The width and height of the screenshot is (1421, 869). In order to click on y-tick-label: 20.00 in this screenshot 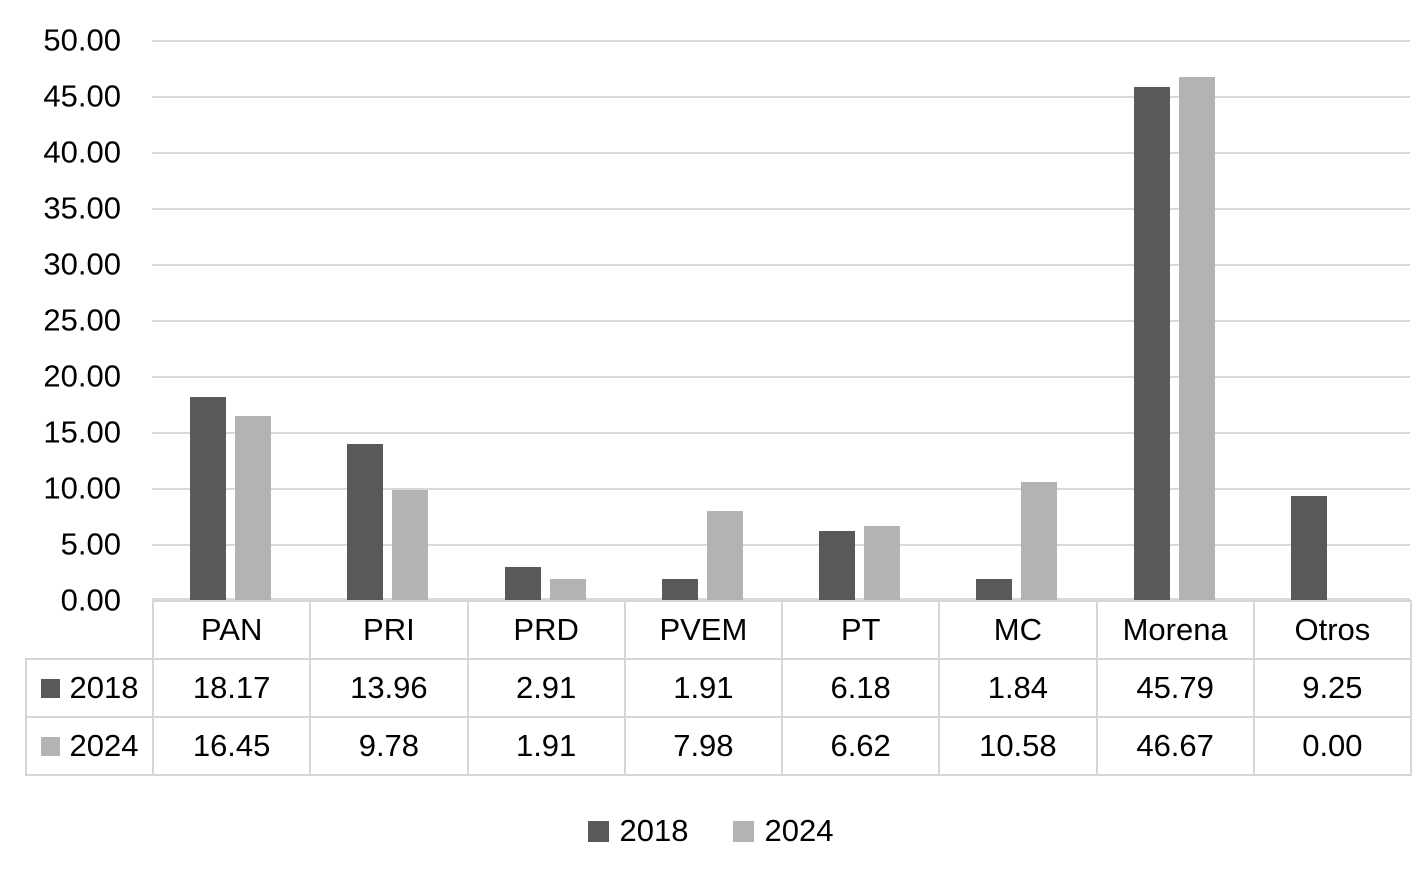, I will do `click(82, 376)`.